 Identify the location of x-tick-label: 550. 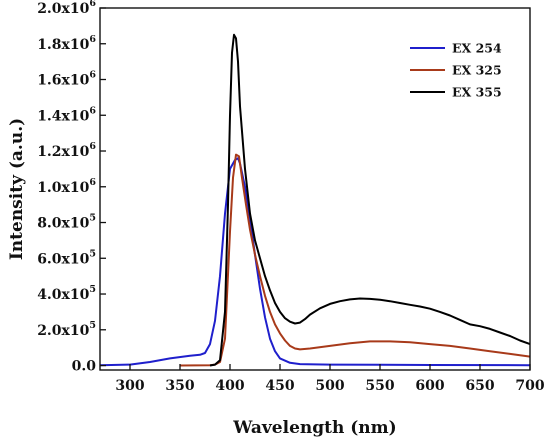
(379, 386).